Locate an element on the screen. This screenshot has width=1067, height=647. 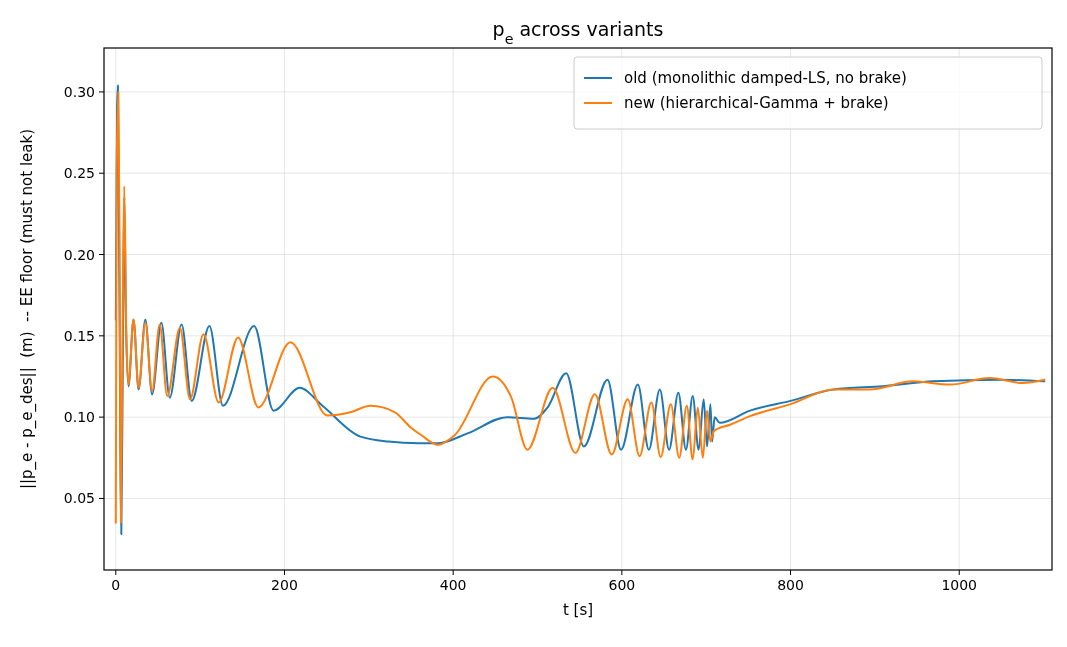
x-tick-label: 600 is located at coordinates (622, 585).